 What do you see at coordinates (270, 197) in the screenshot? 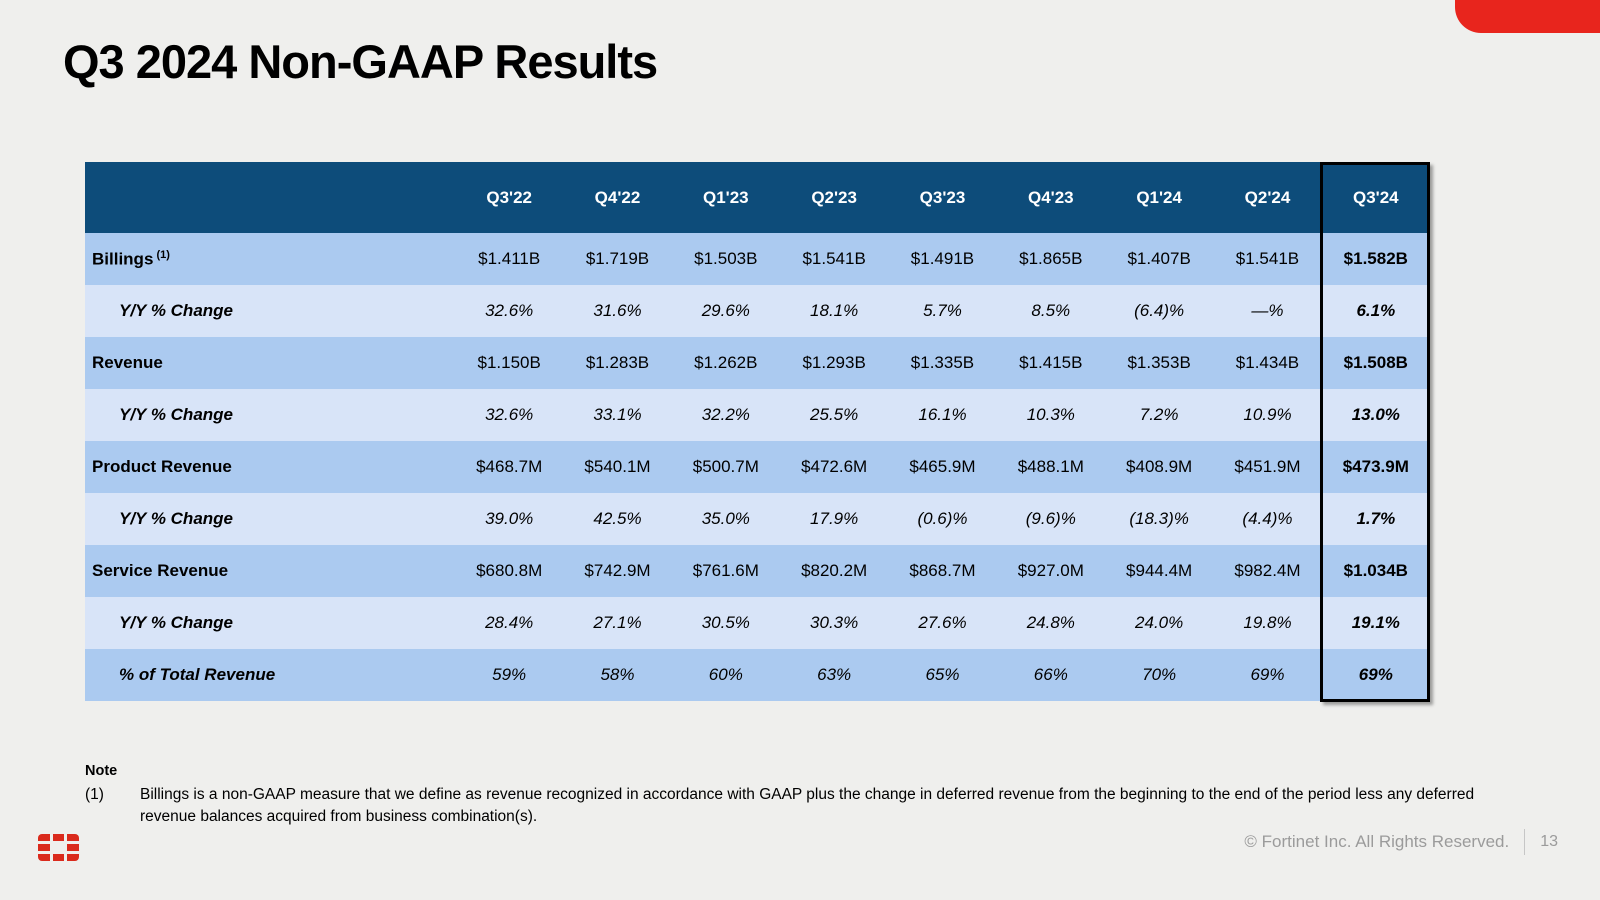
I see `header-cell-label` at bounding box center [270, 197].